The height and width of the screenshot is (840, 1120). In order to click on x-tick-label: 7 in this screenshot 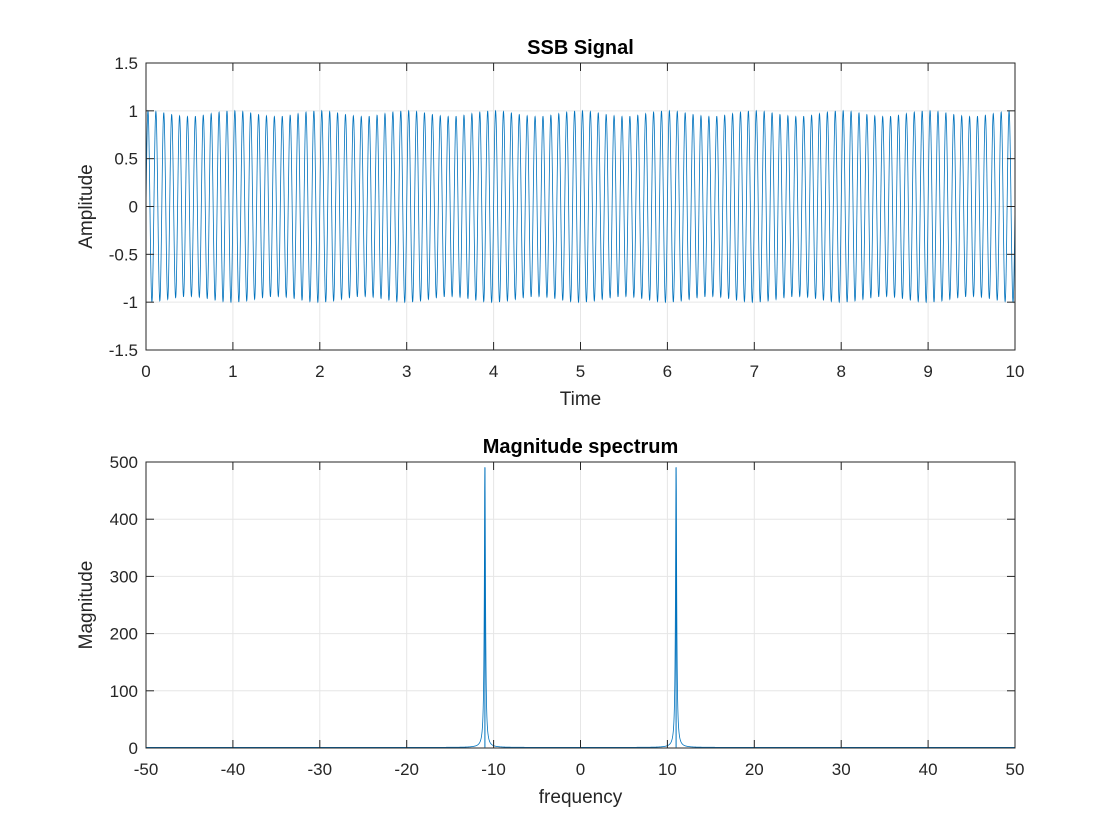, I will do `click(754, 371)`.